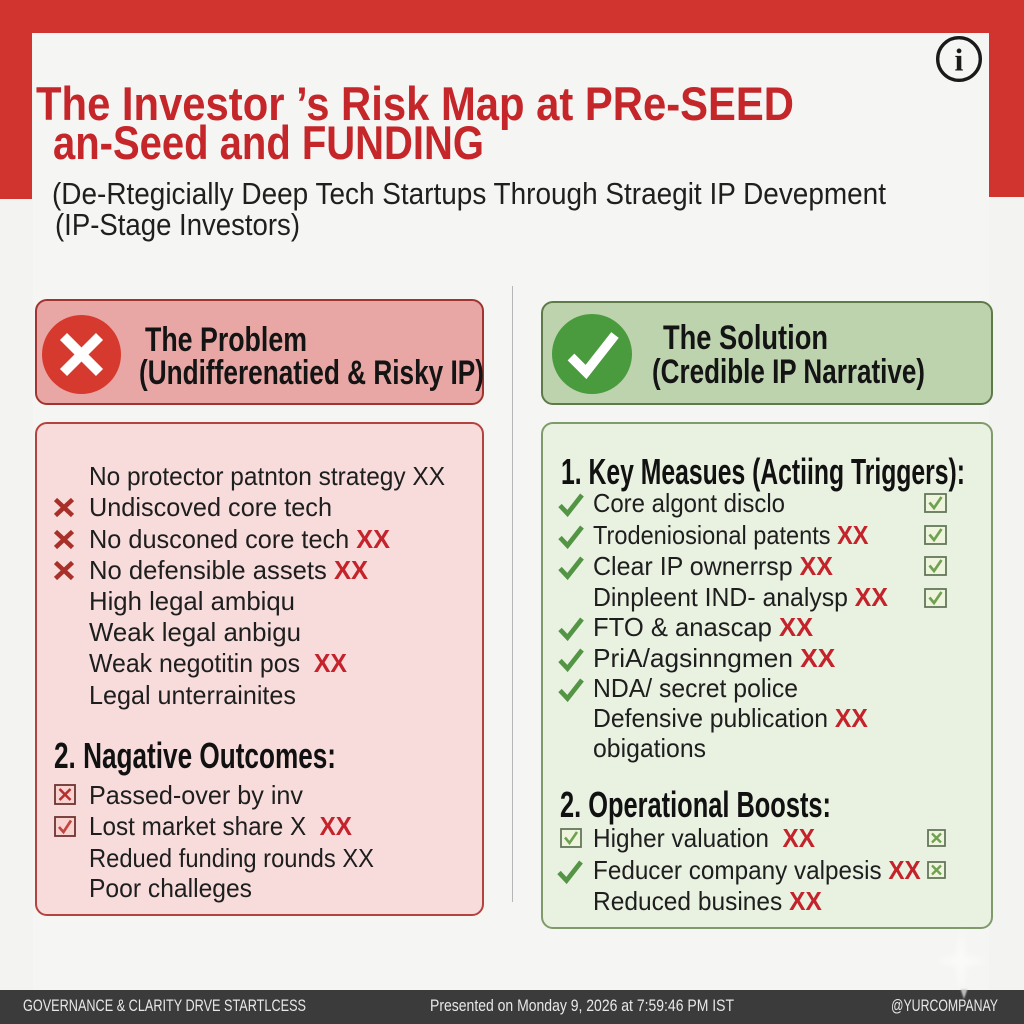 The image size is (1024, 1024). Describe the element at coordinates (959, 60) in the screenshot. I see `svg-text: i` at that location.